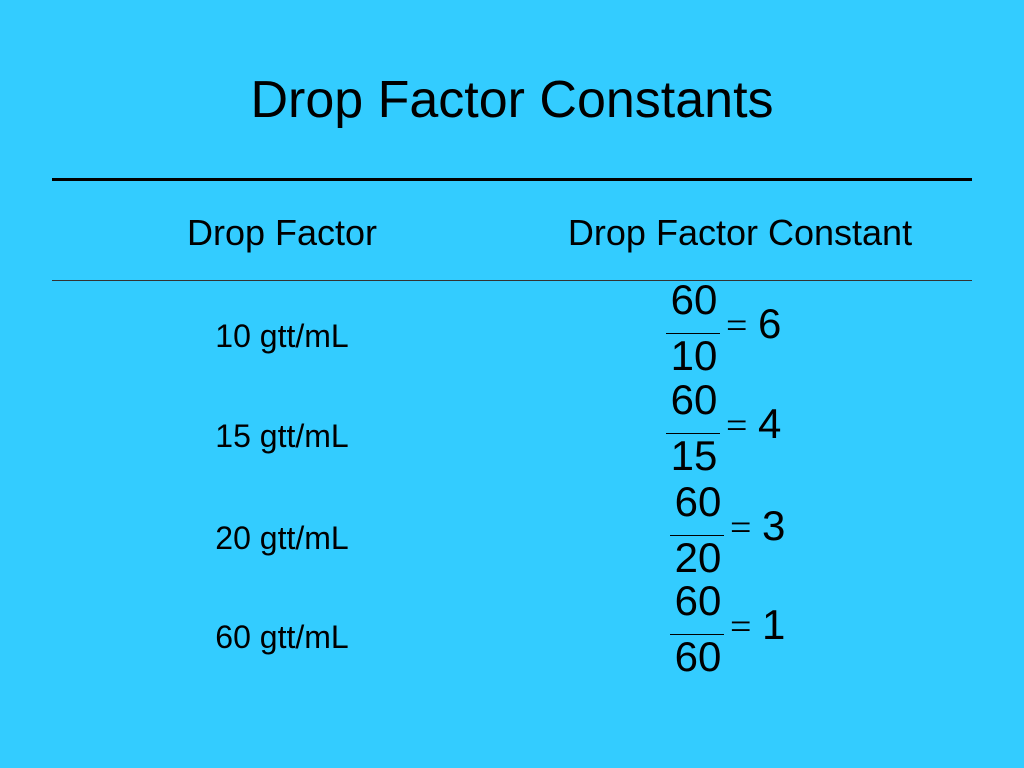  Describe the element at coordinates (512, 179) in the screenshot. I see `title-rule` at that location.